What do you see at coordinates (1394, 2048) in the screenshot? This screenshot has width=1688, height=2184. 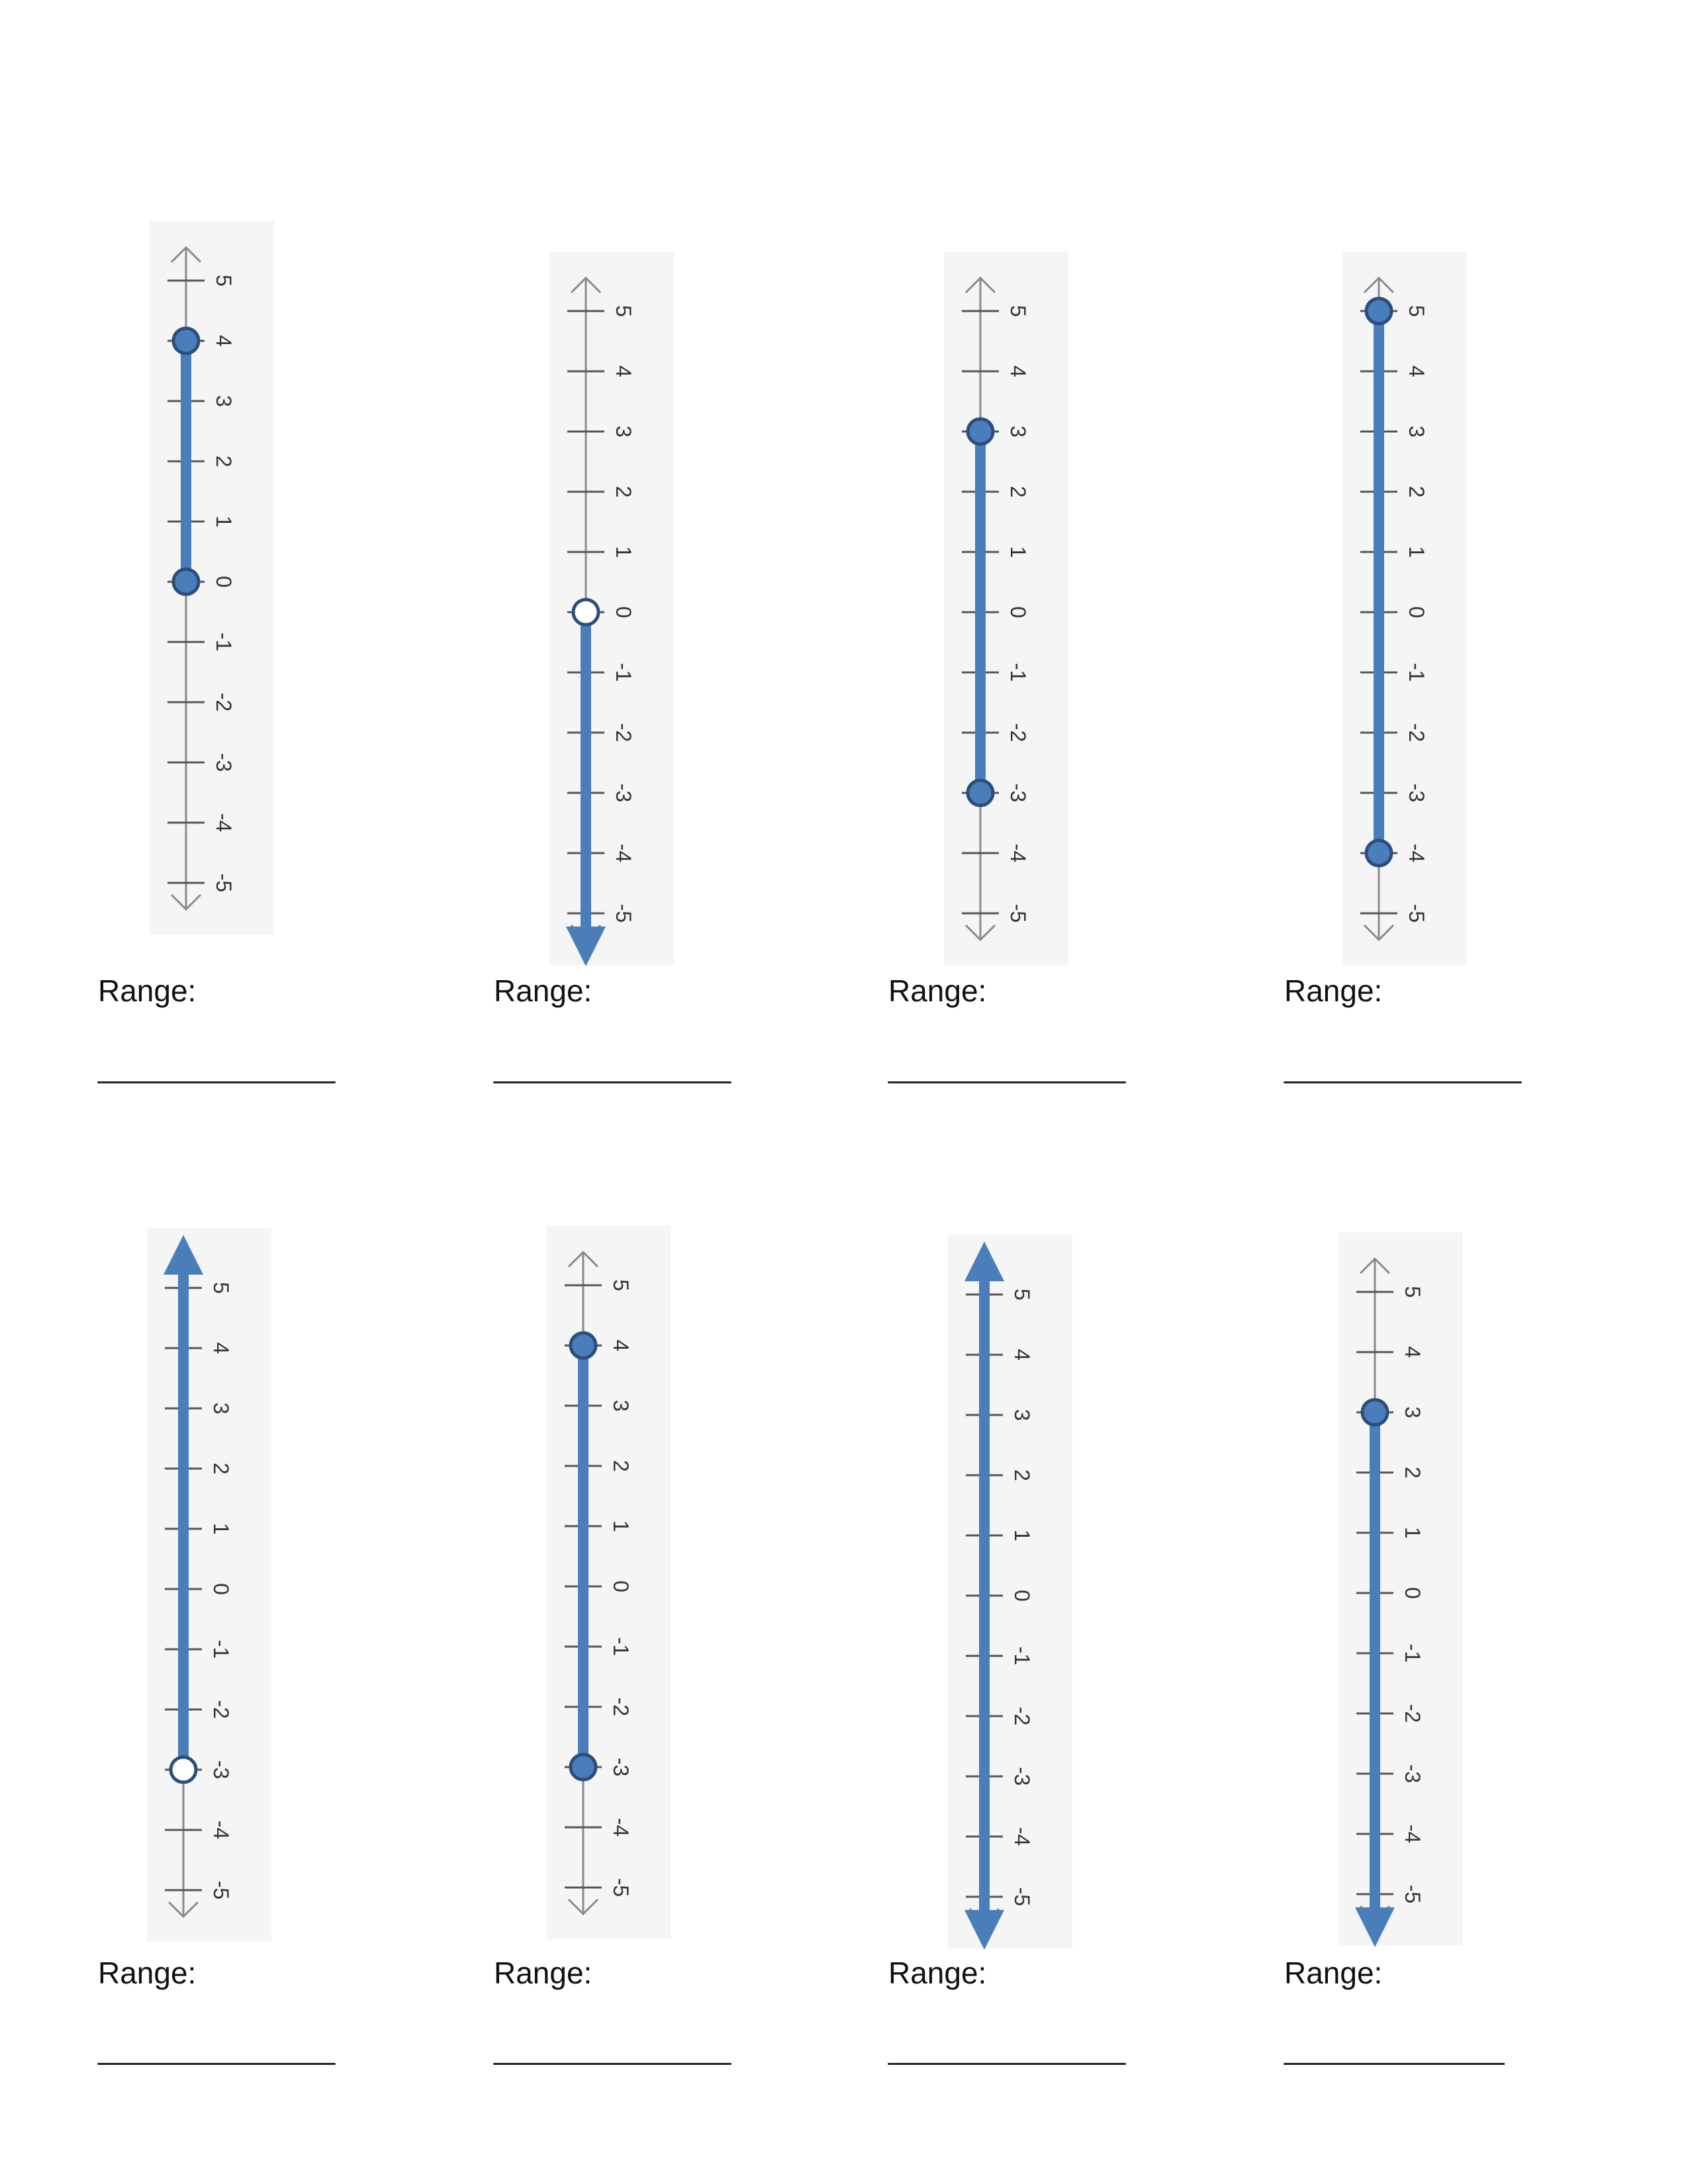 I see `answer-blank-8: _____________` at bounding box center [1394, 2048].